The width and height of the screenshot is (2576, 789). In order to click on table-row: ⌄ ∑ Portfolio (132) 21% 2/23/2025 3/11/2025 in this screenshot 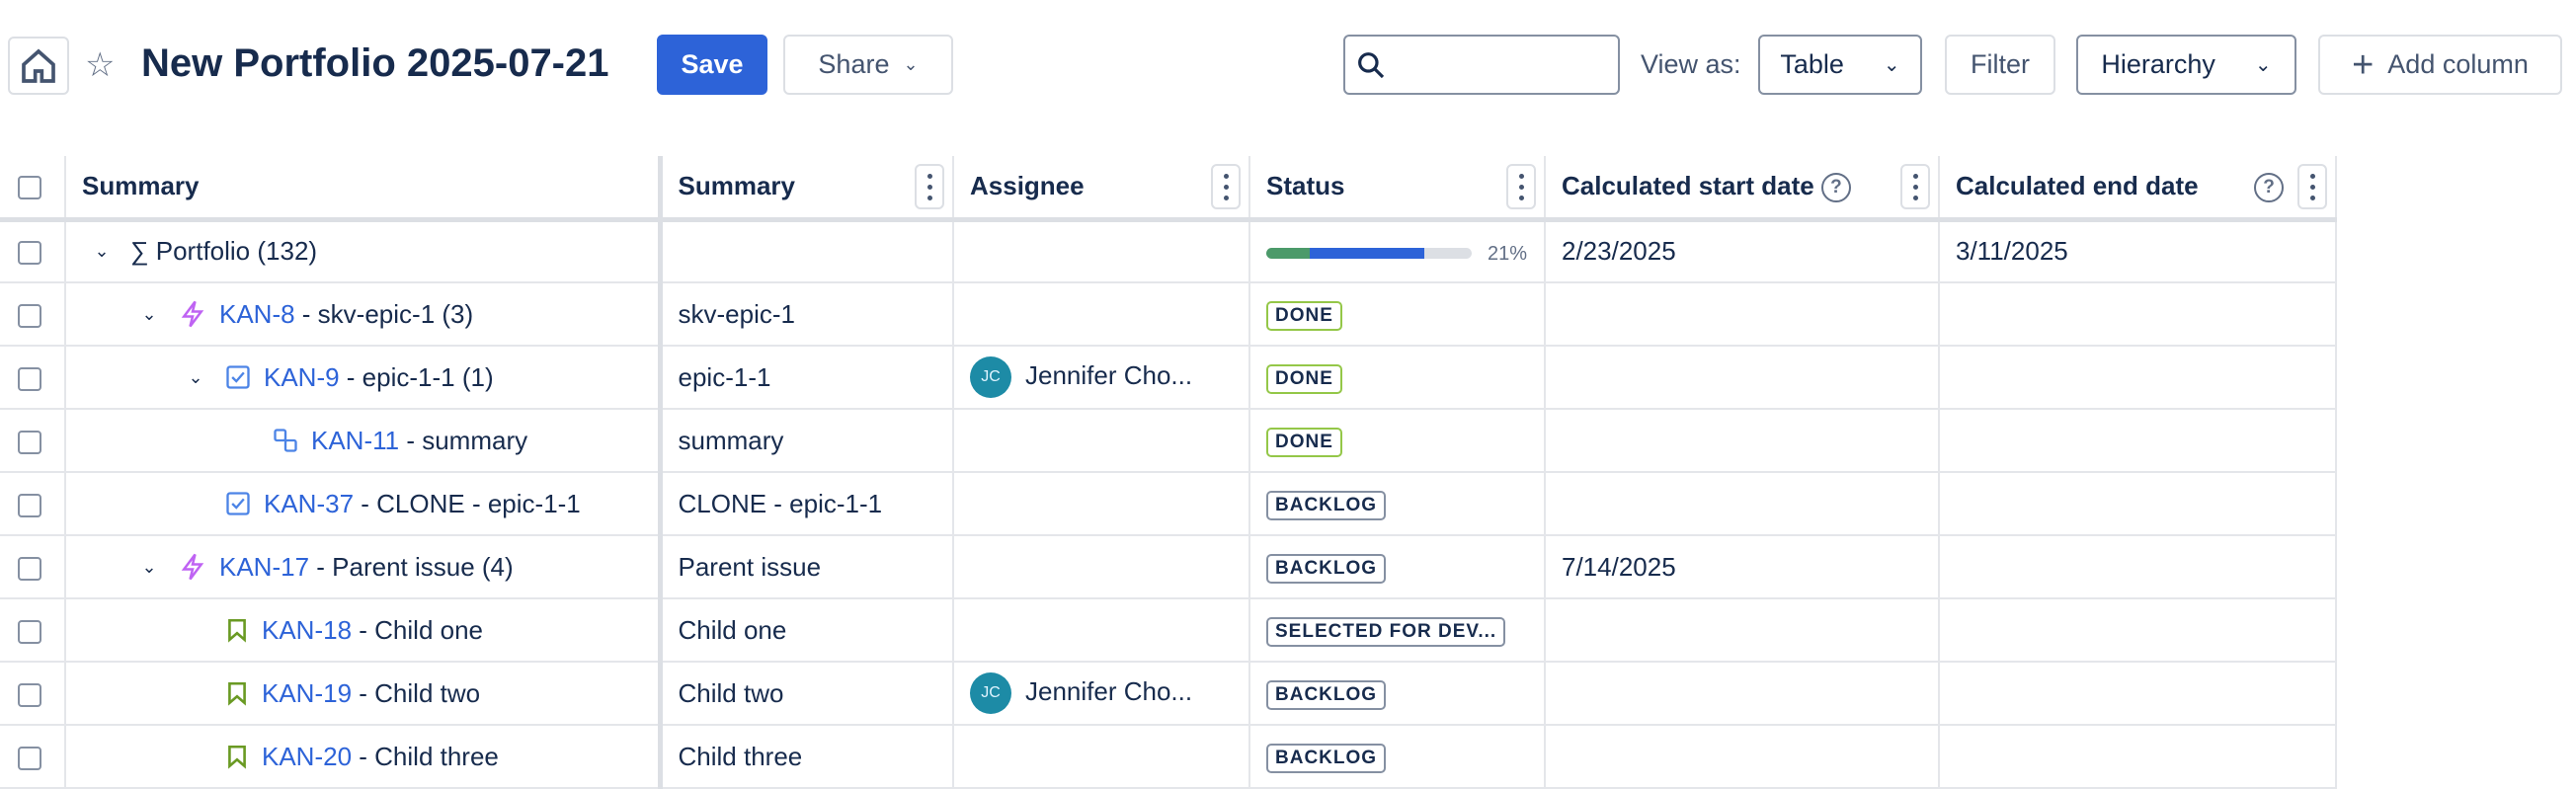, I will do `click(1168, 251)`.